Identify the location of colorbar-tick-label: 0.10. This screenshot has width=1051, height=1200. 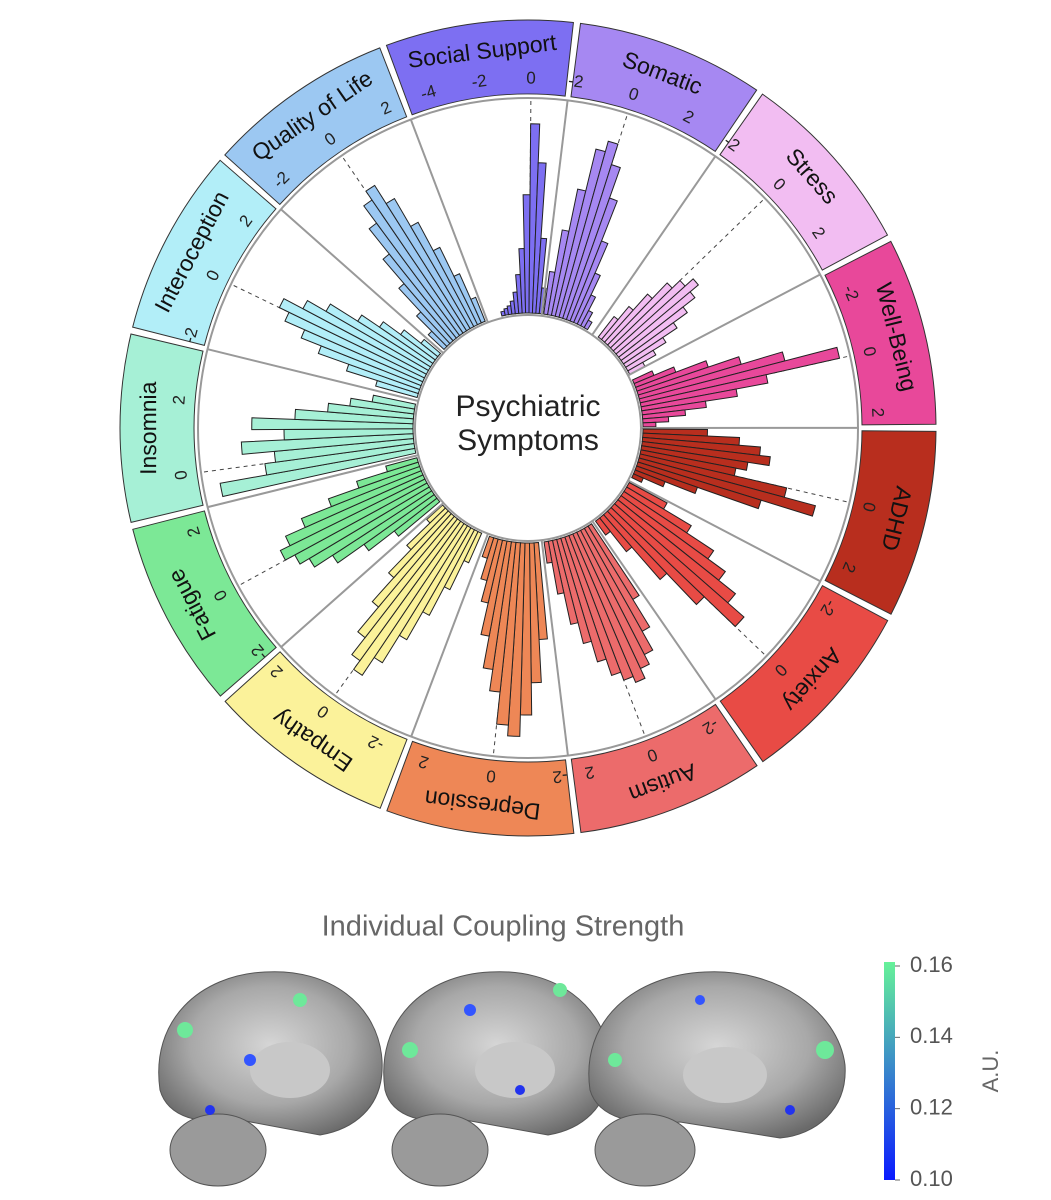
(931, 1178).